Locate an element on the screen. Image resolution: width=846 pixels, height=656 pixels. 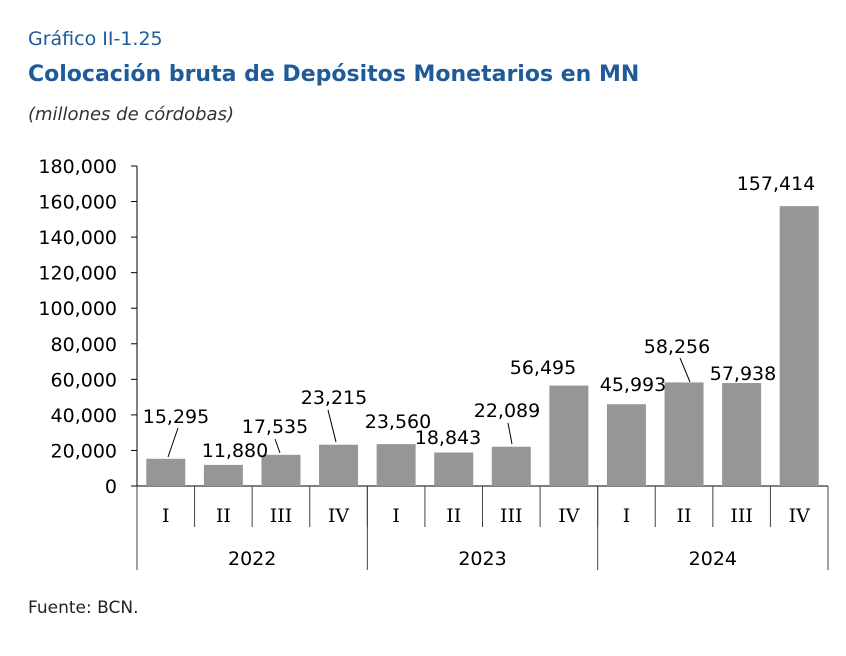
data-label: 57,938 is located at coordinates (743, 374).